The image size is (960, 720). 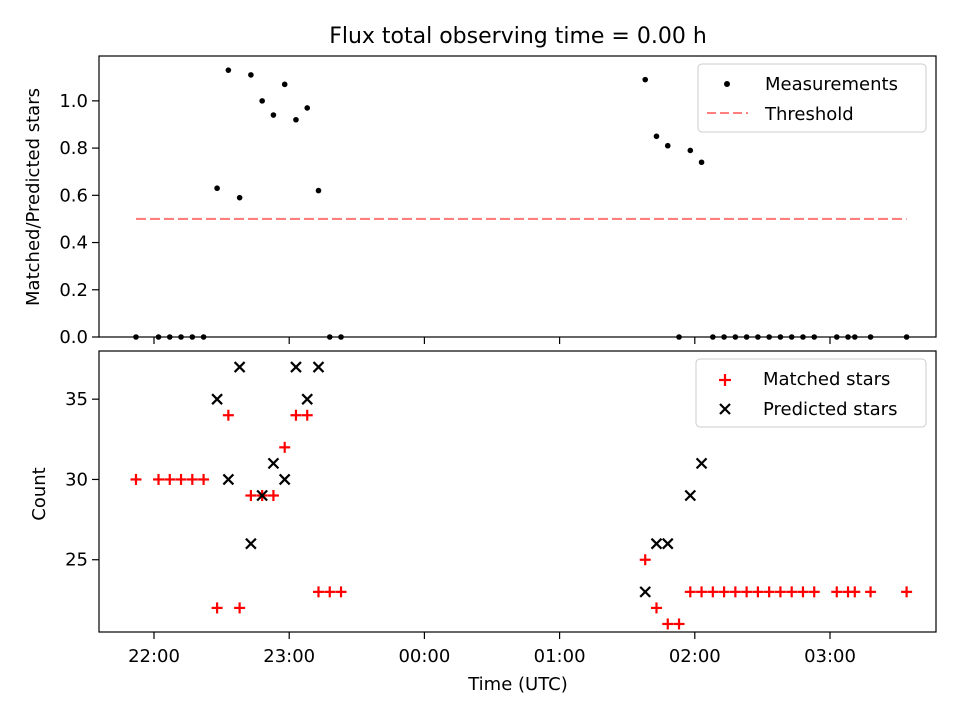 I want to click on bottom-y-tick-label: 30, so click(x=76, y=479).